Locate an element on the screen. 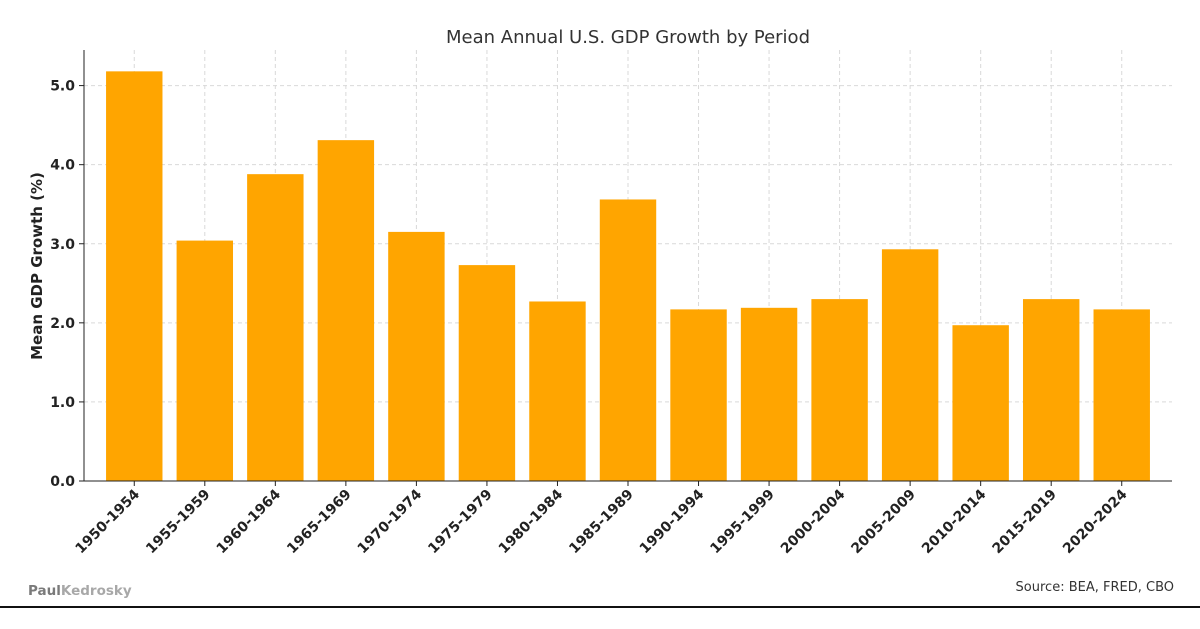 The width and height of the screenshot is (1200, 629). brand-last: Kedrosky is located at coordinates (96, 591).